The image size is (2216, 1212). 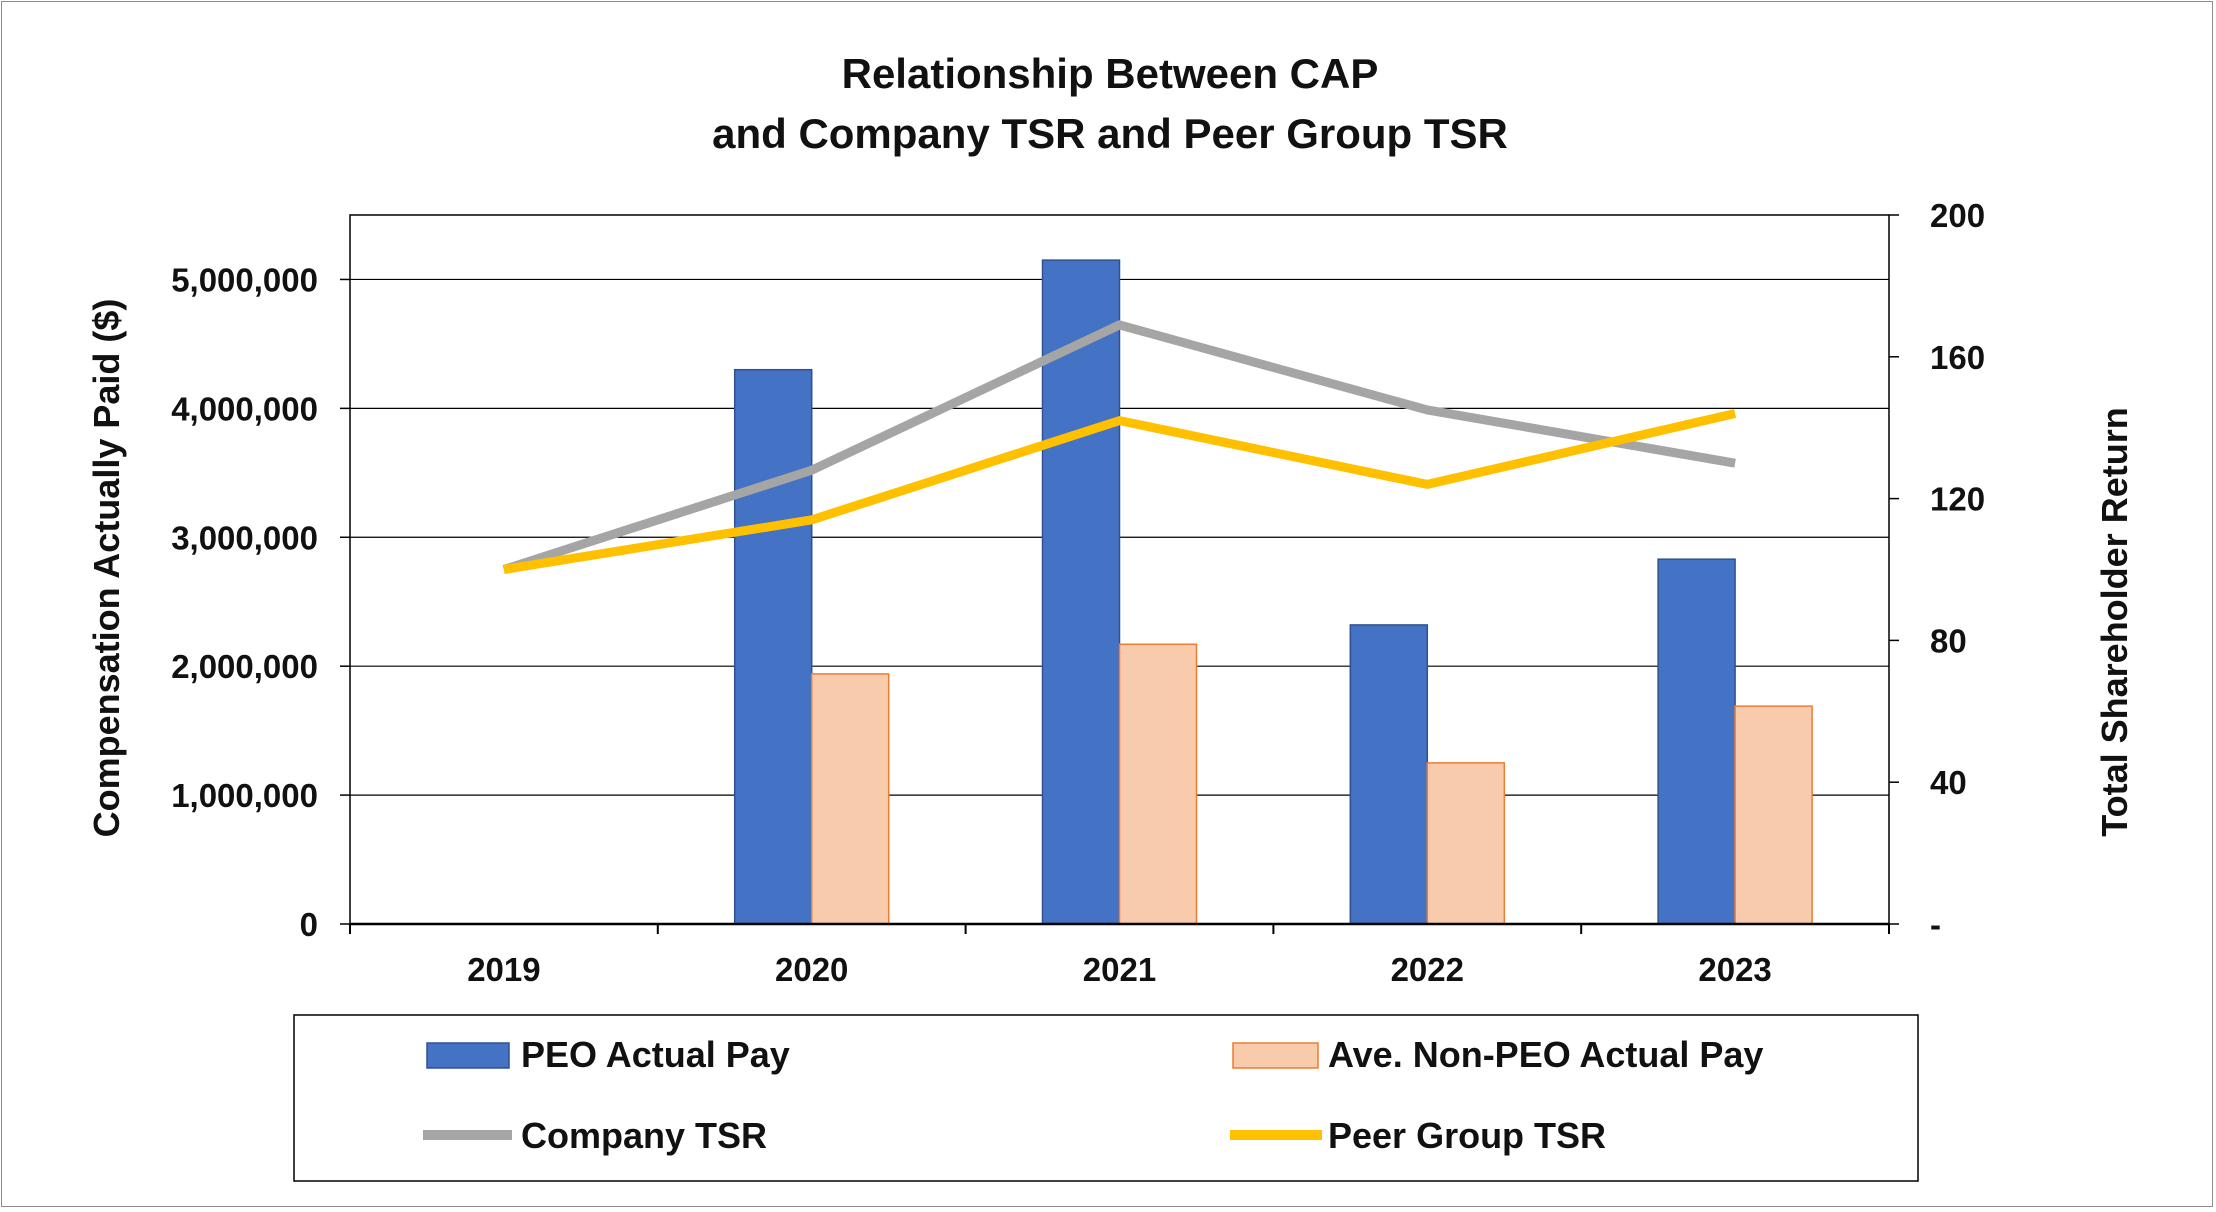 I want to click on x-axis: 2019 2020 2021 2022 2023, so click(x=1119, y=956).